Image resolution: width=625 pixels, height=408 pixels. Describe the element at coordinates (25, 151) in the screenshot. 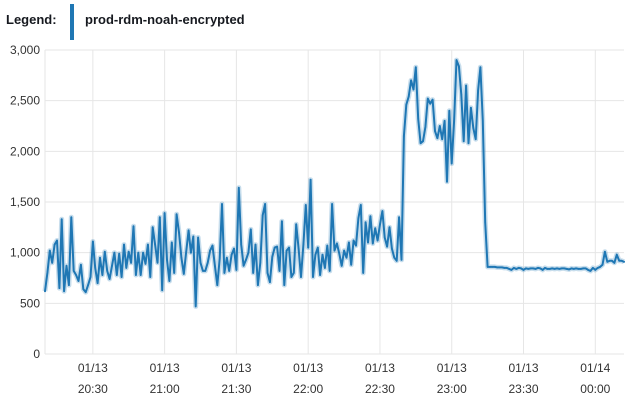

I see `y-tick-label: 2,000` at that location.